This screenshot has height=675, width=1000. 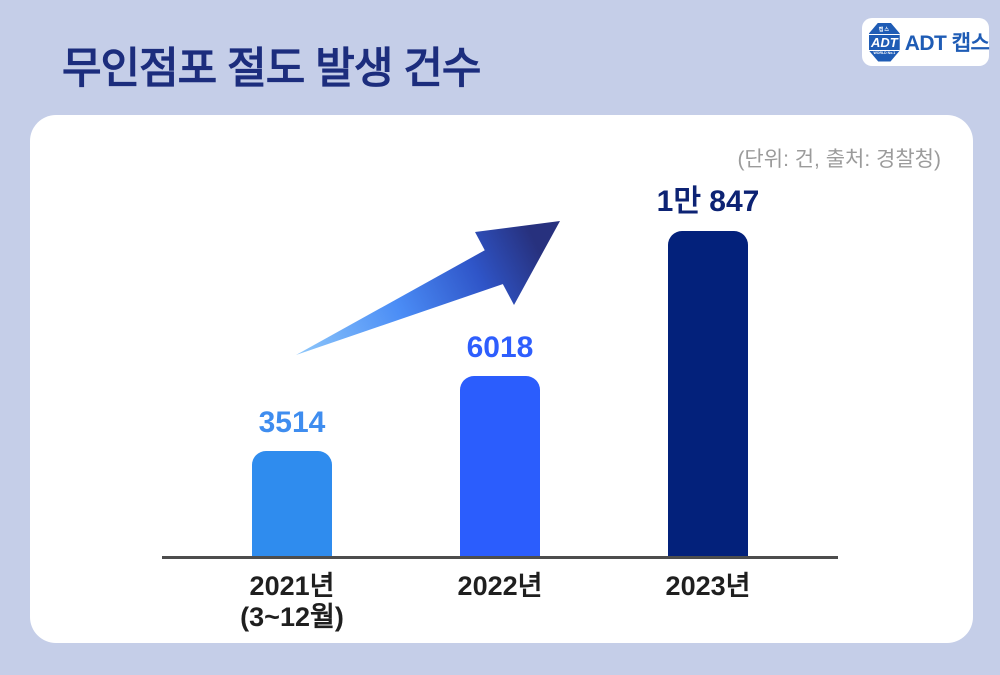 I want to click on x-tick-2021-line1: 2021년, so click(x=292, y=586).